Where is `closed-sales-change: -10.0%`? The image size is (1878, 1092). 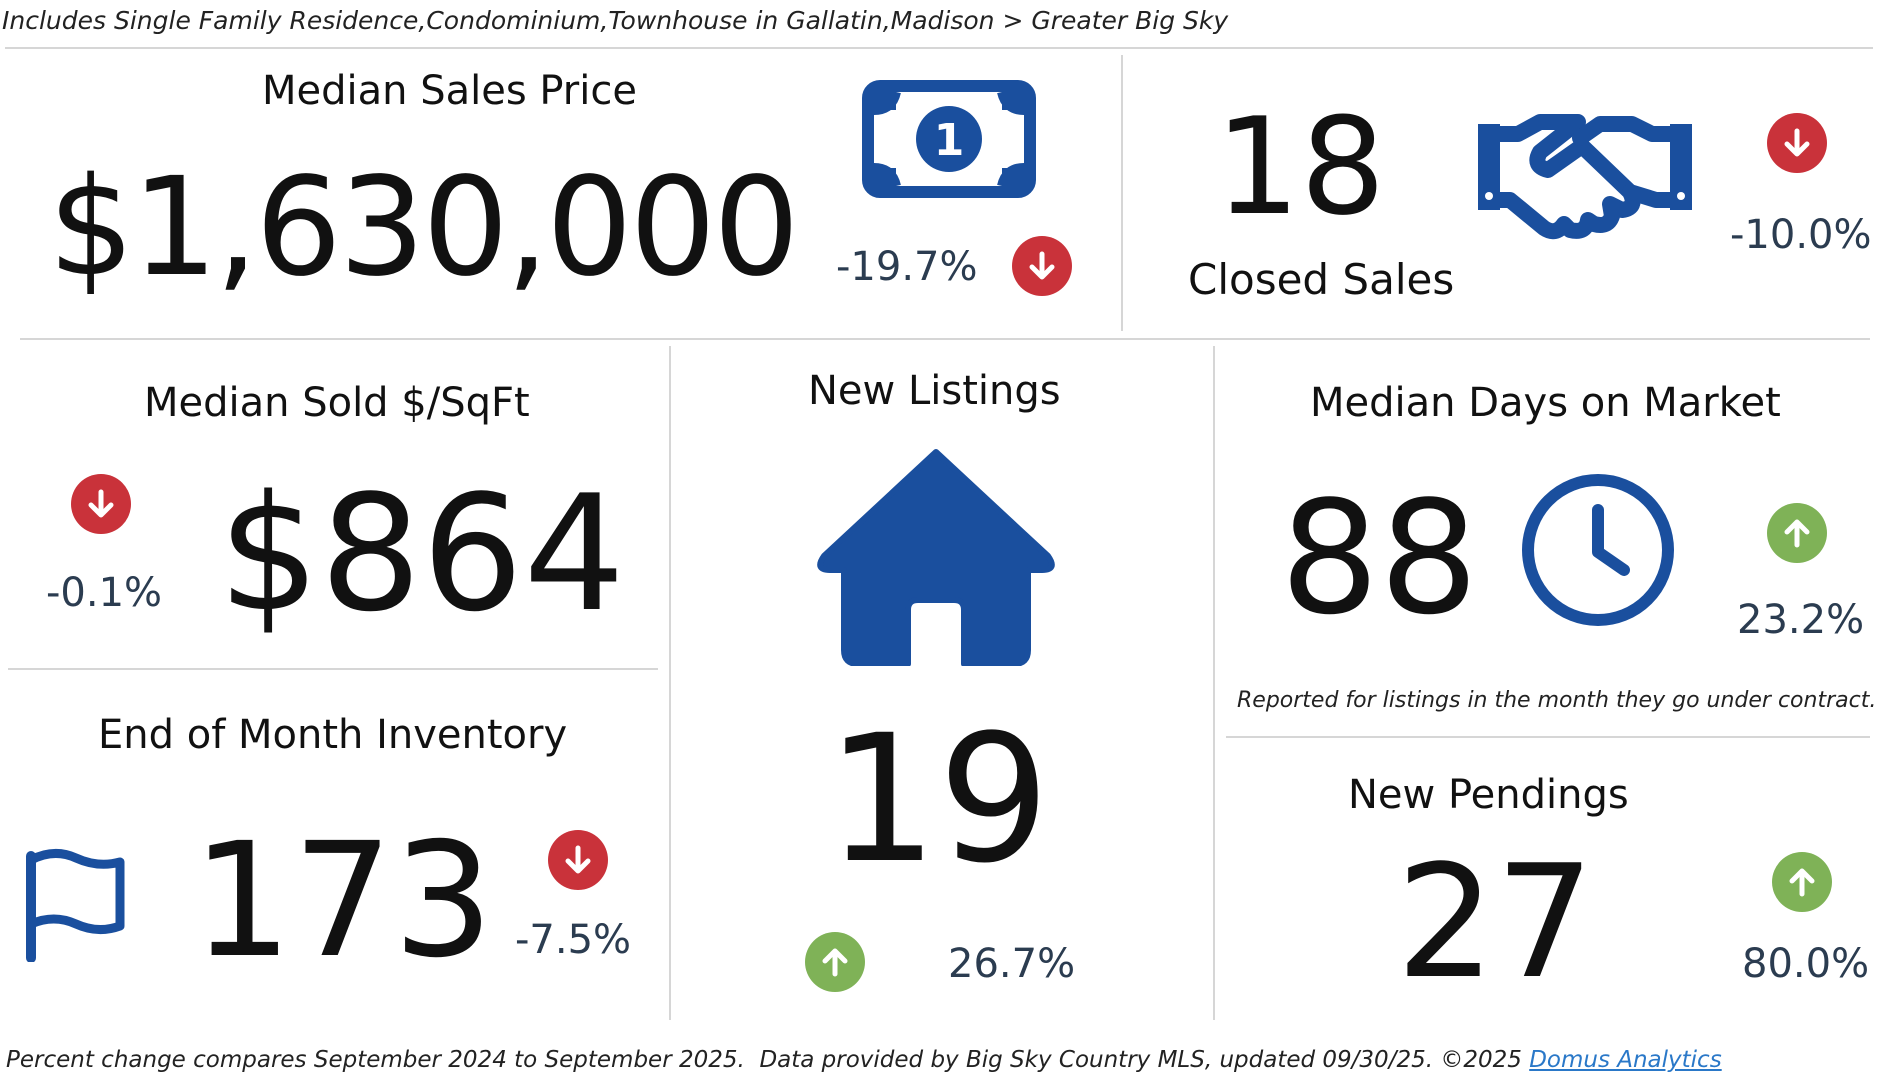
closed-sales-change: -10.0% is located at coordinates (1801, 235).